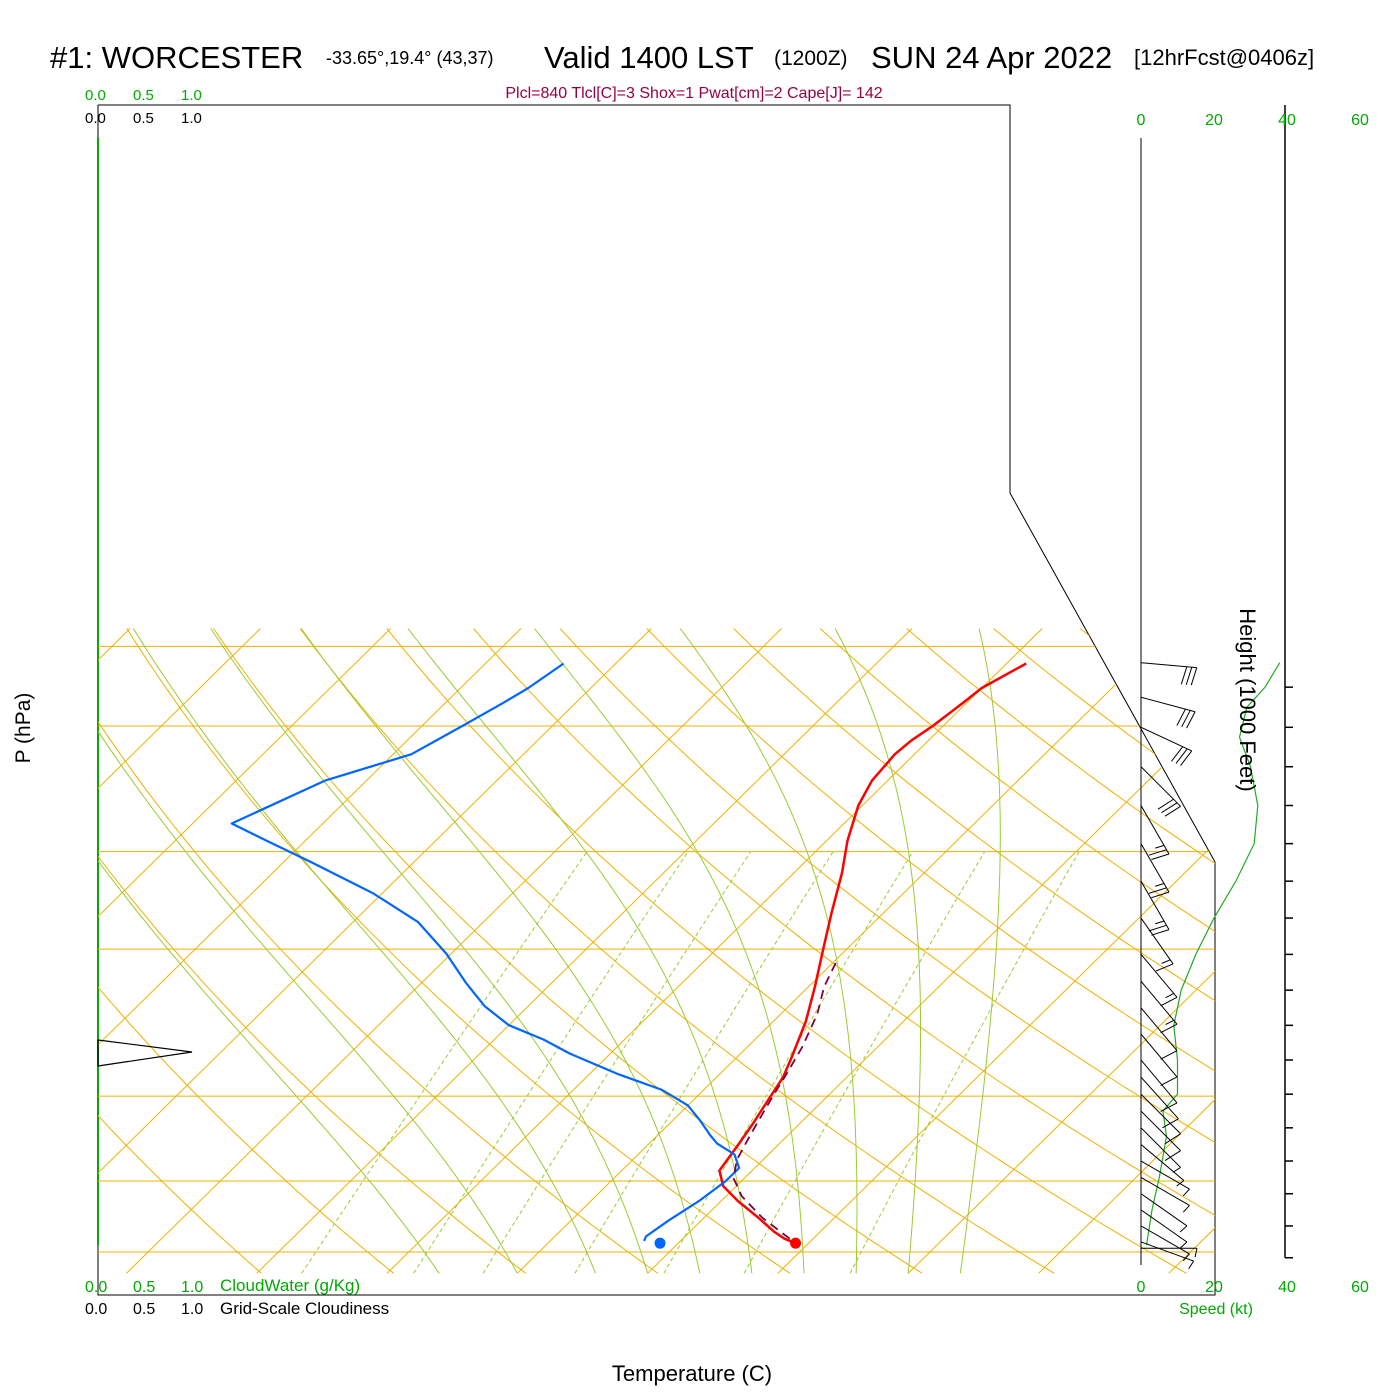  Describe the element at coordinates (192, 1309) in the screenshot. I see `cloud-scale-bottom-black-2: 1.0` at that location.